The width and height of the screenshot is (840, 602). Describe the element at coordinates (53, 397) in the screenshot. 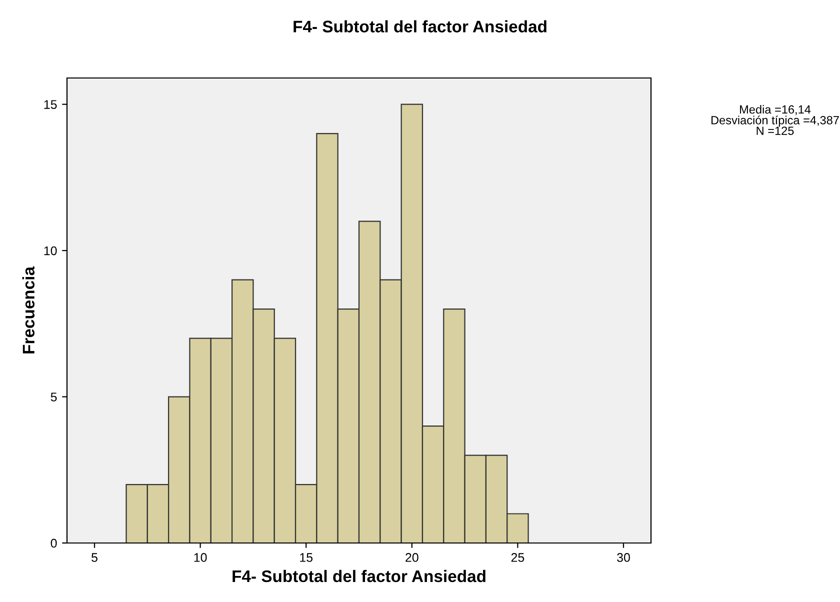

I see `y-tick-label: 5` at that location.